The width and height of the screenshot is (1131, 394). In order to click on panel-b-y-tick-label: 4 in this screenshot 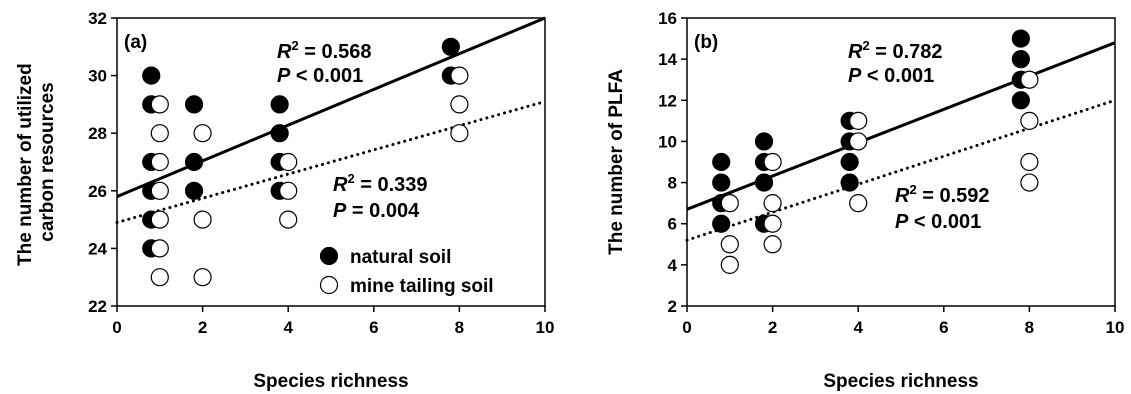, I will do `click(673, 265)`.